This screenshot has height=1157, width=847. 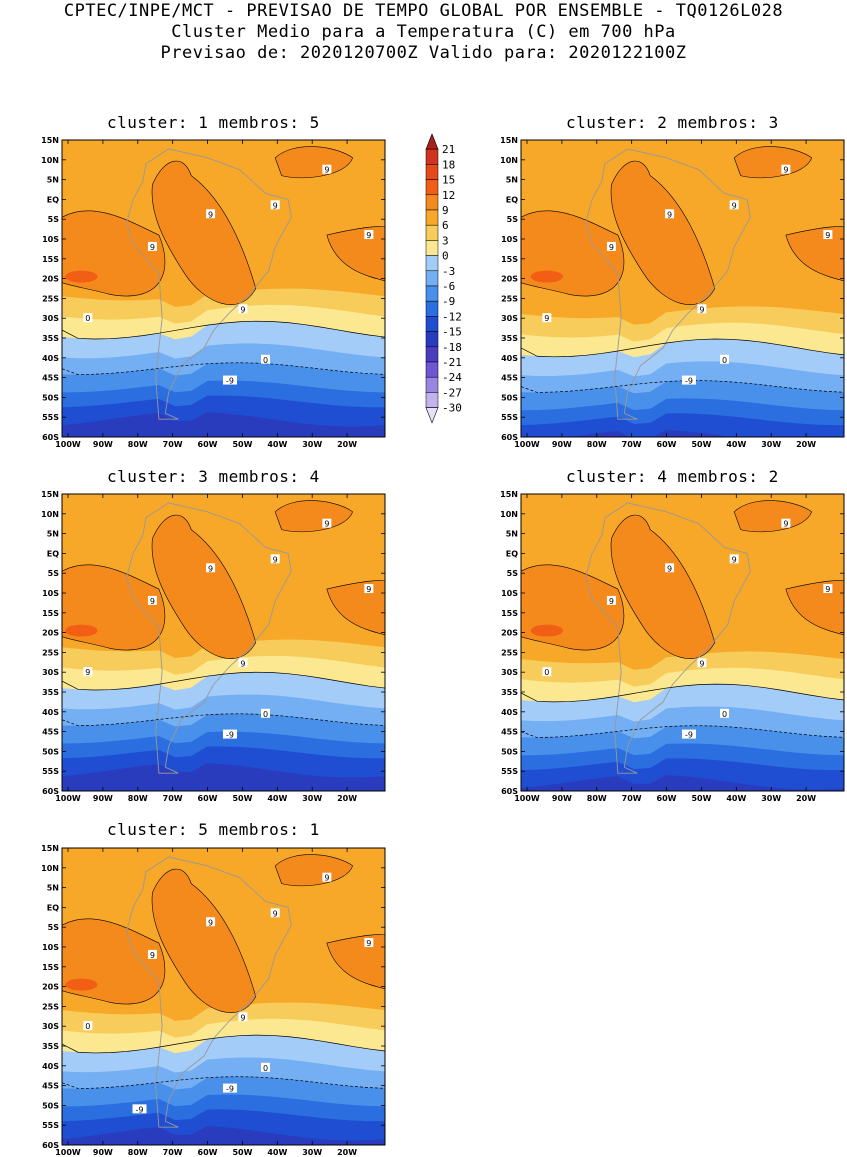 What do you see at coordinates (509, 593) in the screenshot?
I see `lat-tick-label: 10S` at bounding box center [509, 593].